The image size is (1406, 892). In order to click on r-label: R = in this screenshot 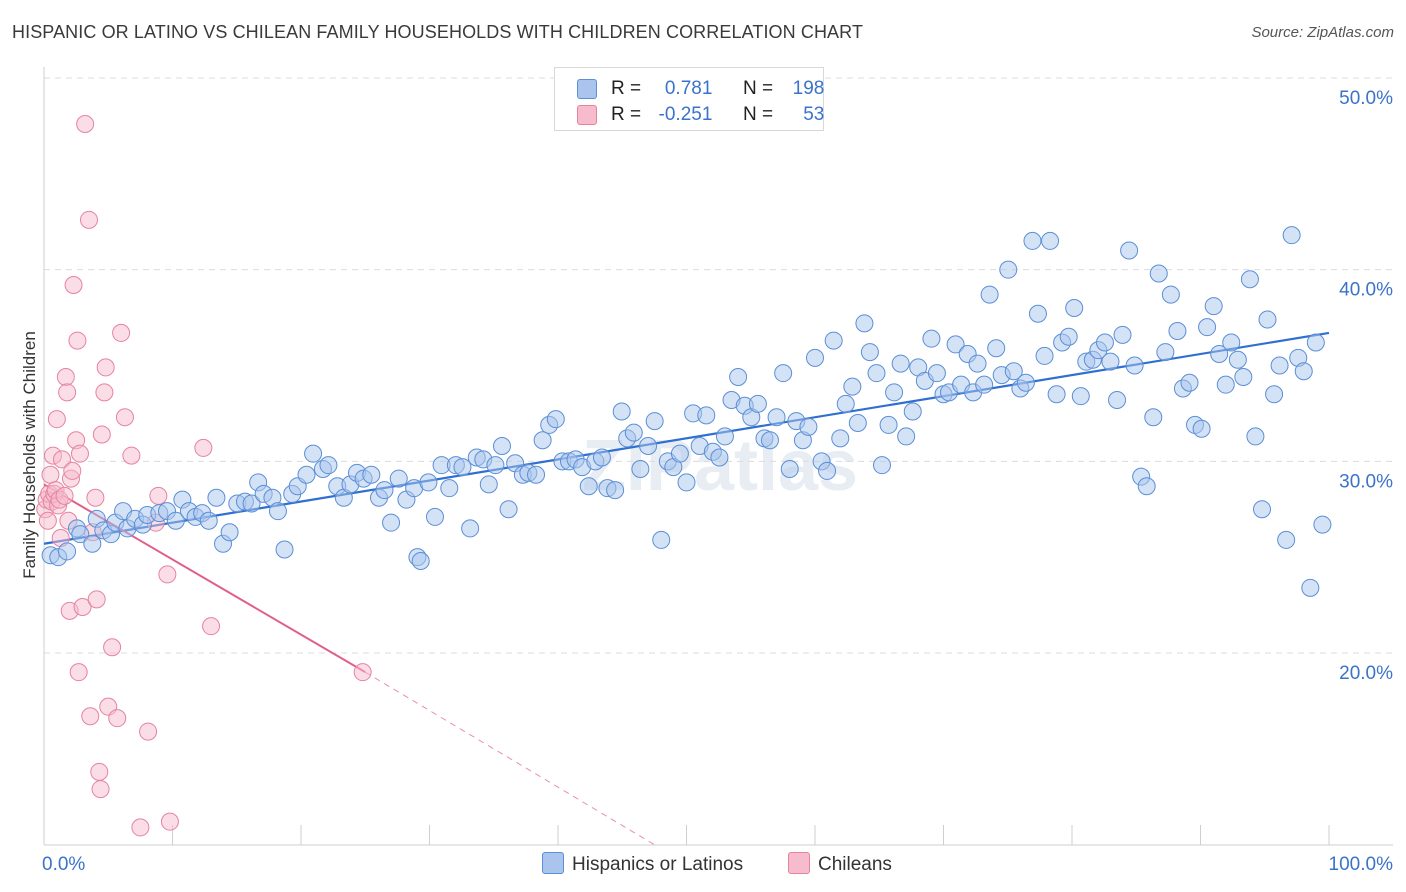, I will do `click(626, 114)`.